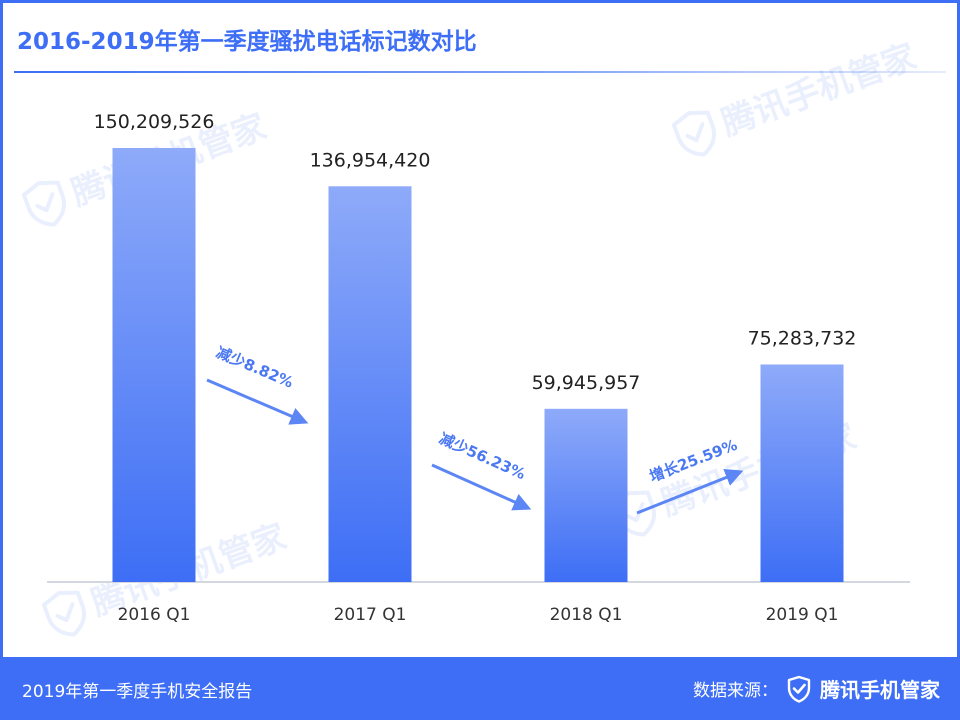 This screenshot has width=960, height=720. Describe the element at coordinates (154, 365) in the screenshot. I see `bar-2016-q1` at that location.